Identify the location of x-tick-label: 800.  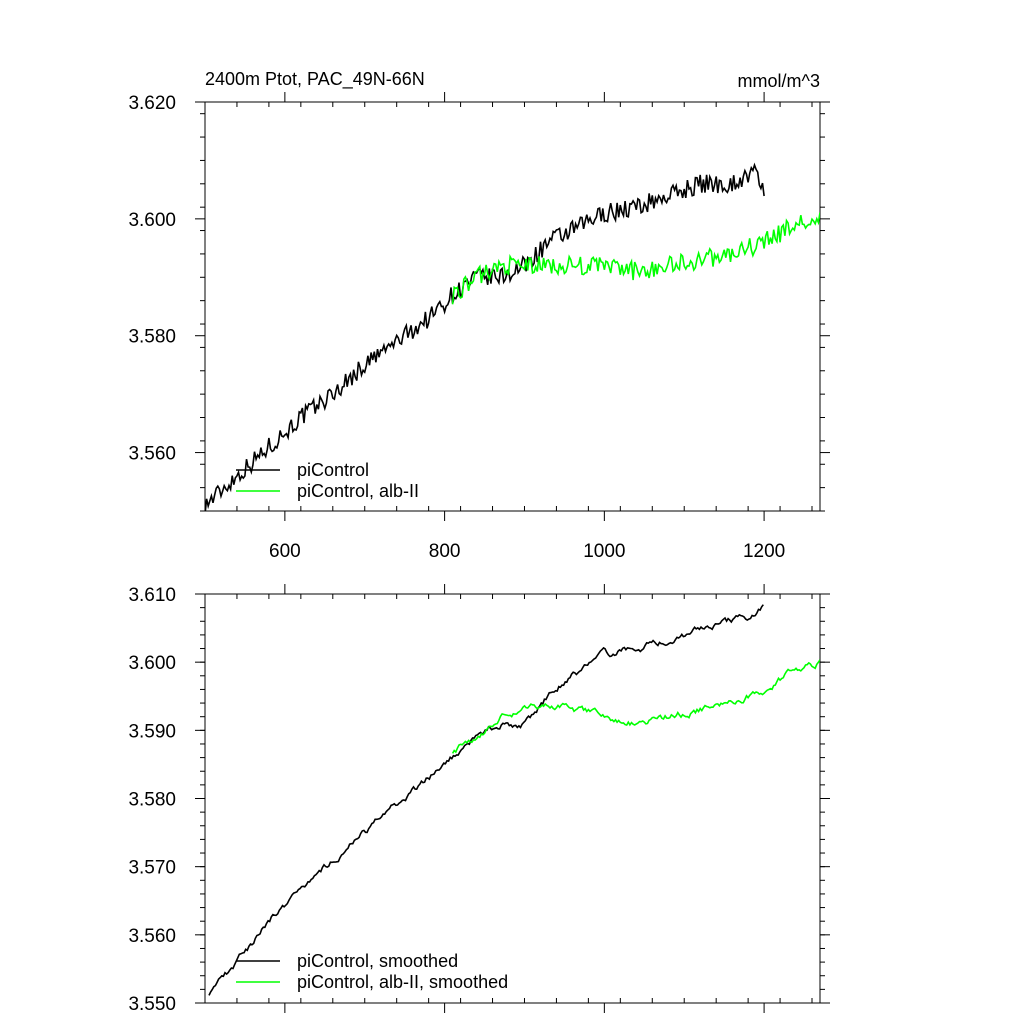
(445, 551).